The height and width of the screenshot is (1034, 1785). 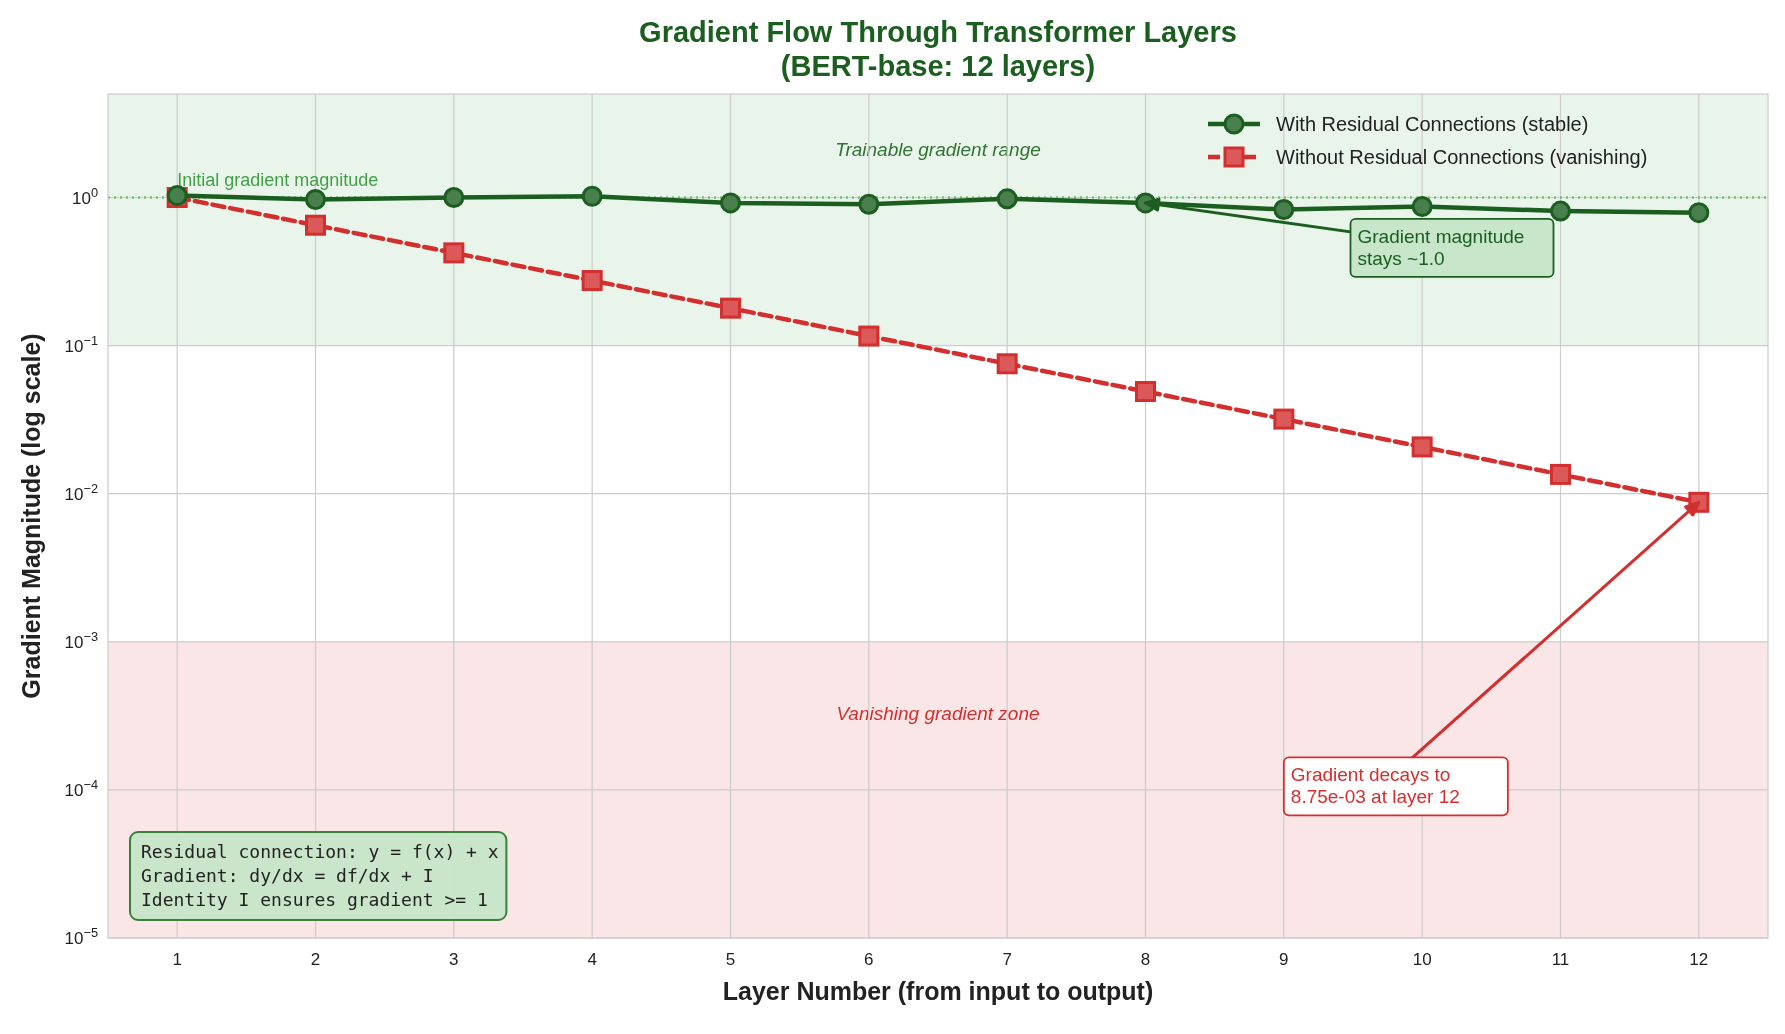 I want to click on ref-line-label: Initial gradient magnitude, so click(x=278, y=179).